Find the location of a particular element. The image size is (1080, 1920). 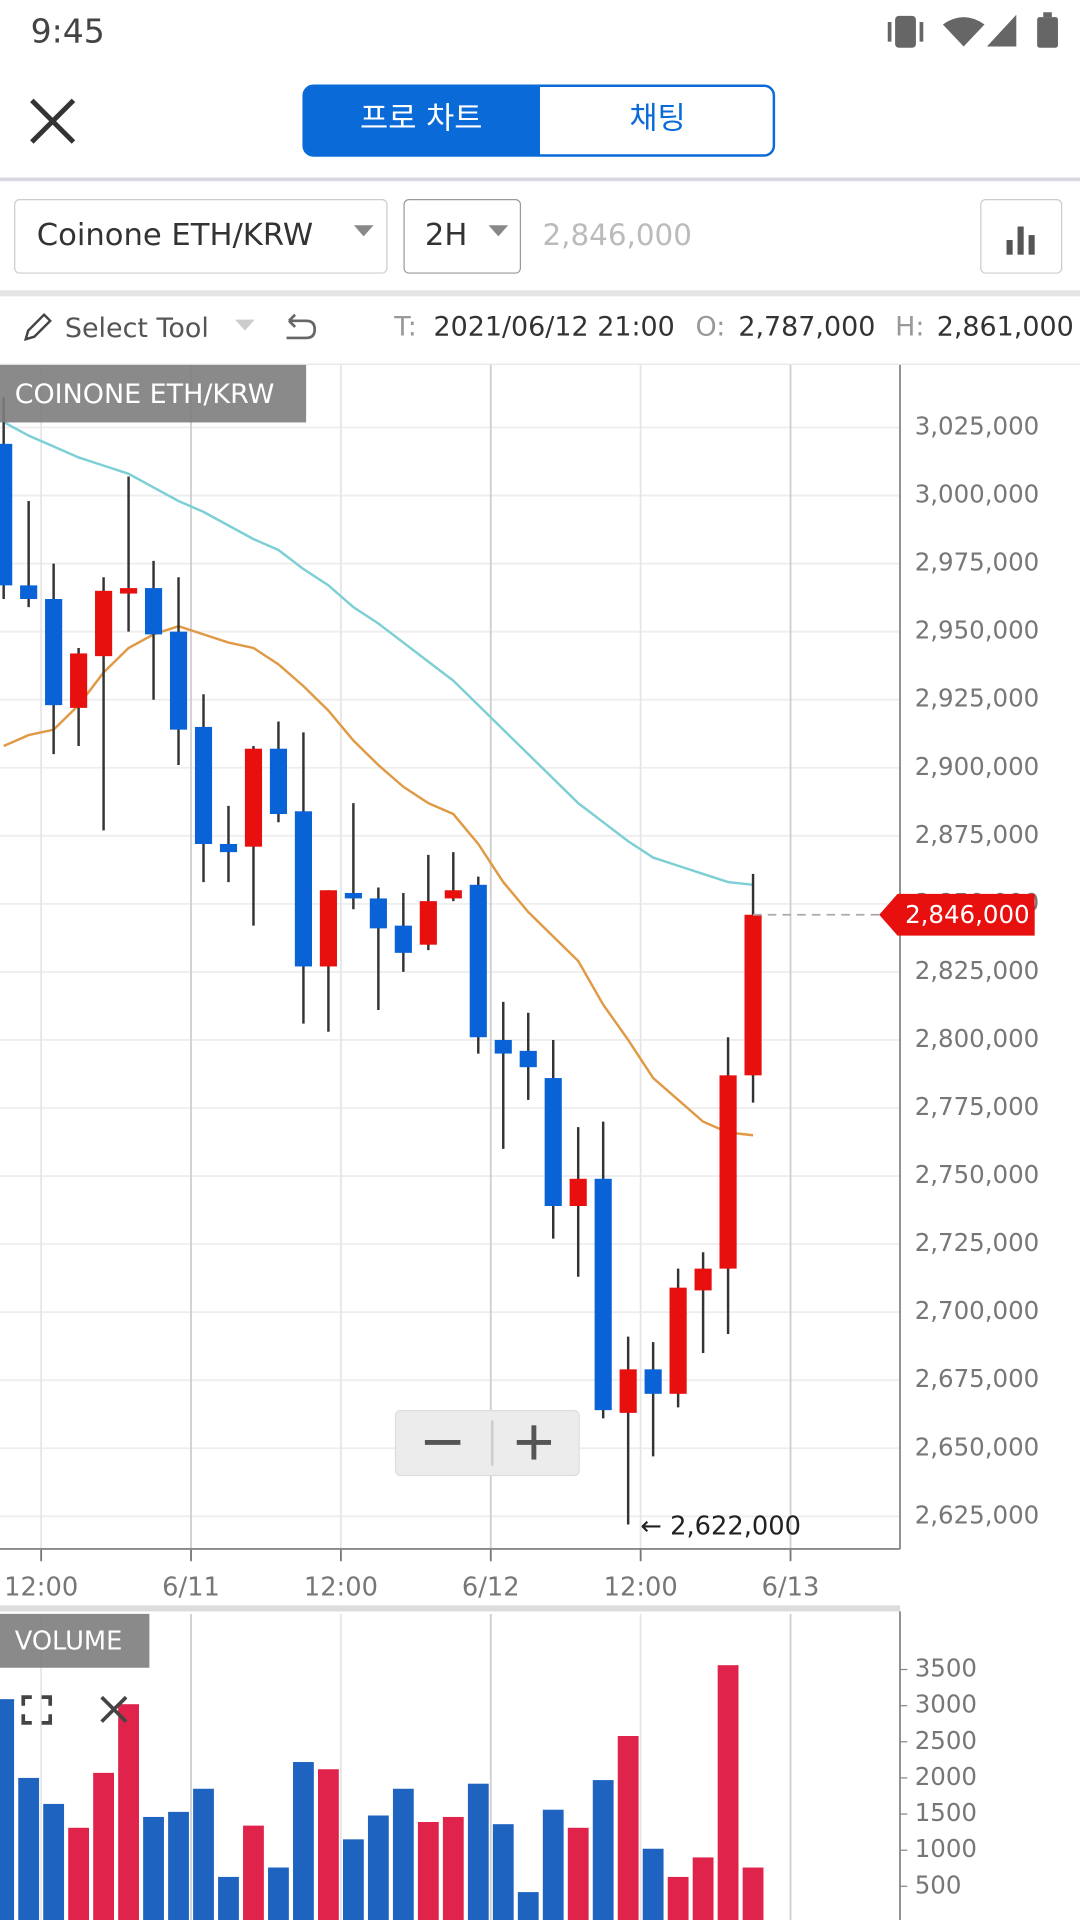

panel-separator is located at coordinates (450, 1608).